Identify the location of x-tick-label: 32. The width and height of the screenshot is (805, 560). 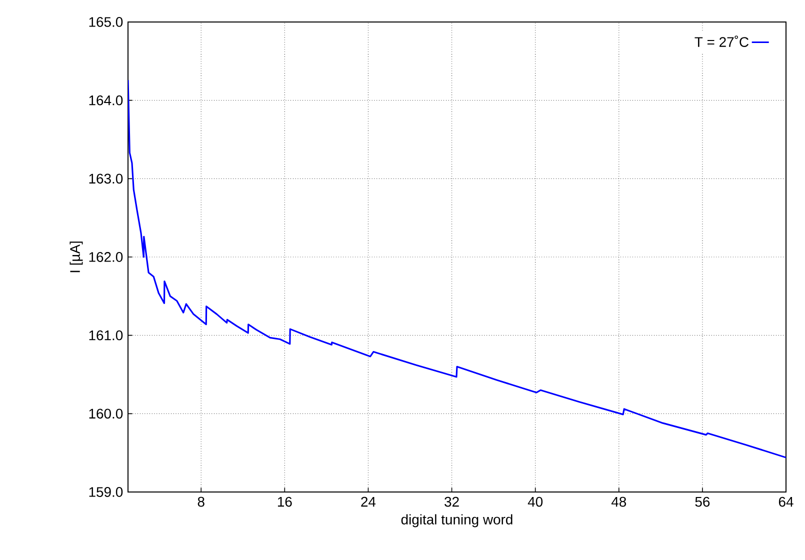
(451, 501).